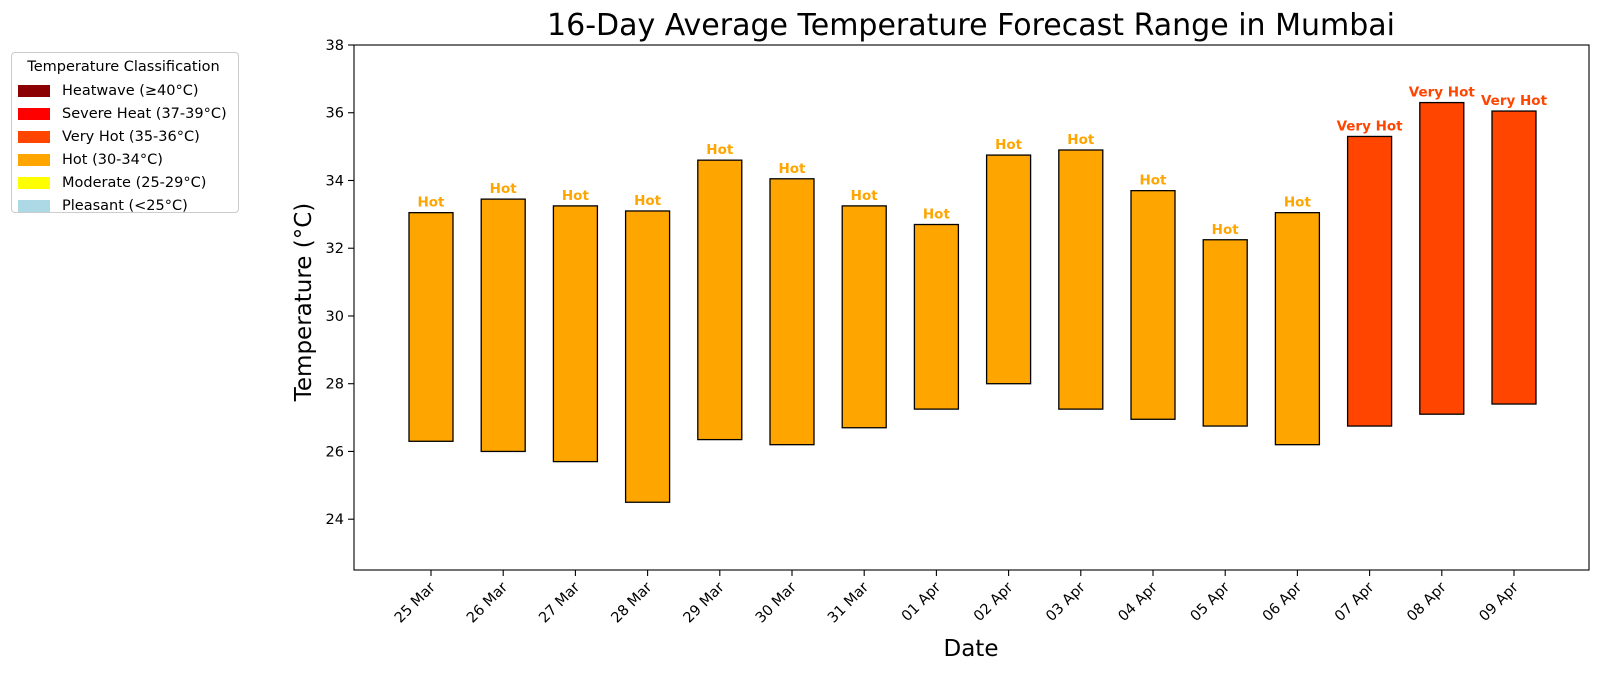  What do you see at coordinates (134, 182) in the screenshot?
I see `legend-label: Moderate (25-29°C)` at bounding box center [134, 182].